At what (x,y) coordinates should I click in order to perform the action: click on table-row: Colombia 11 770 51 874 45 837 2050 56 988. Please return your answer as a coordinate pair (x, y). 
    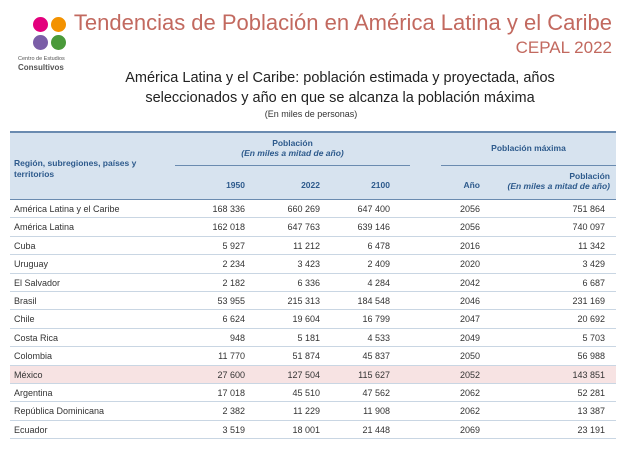
    Looking at the image, I should click on (313, 356).